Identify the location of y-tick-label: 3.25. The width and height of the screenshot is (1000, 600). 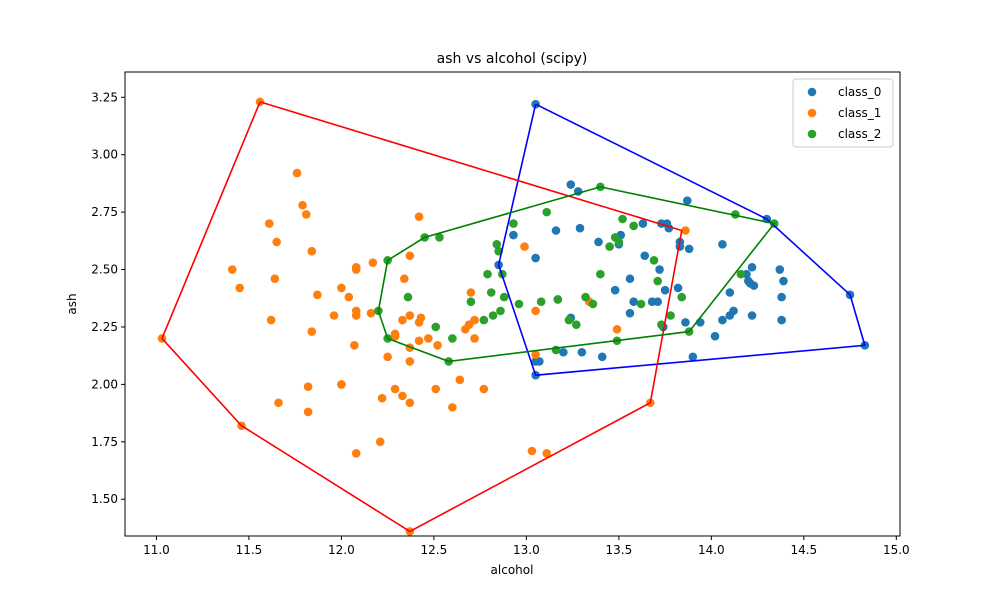
(104, 97).